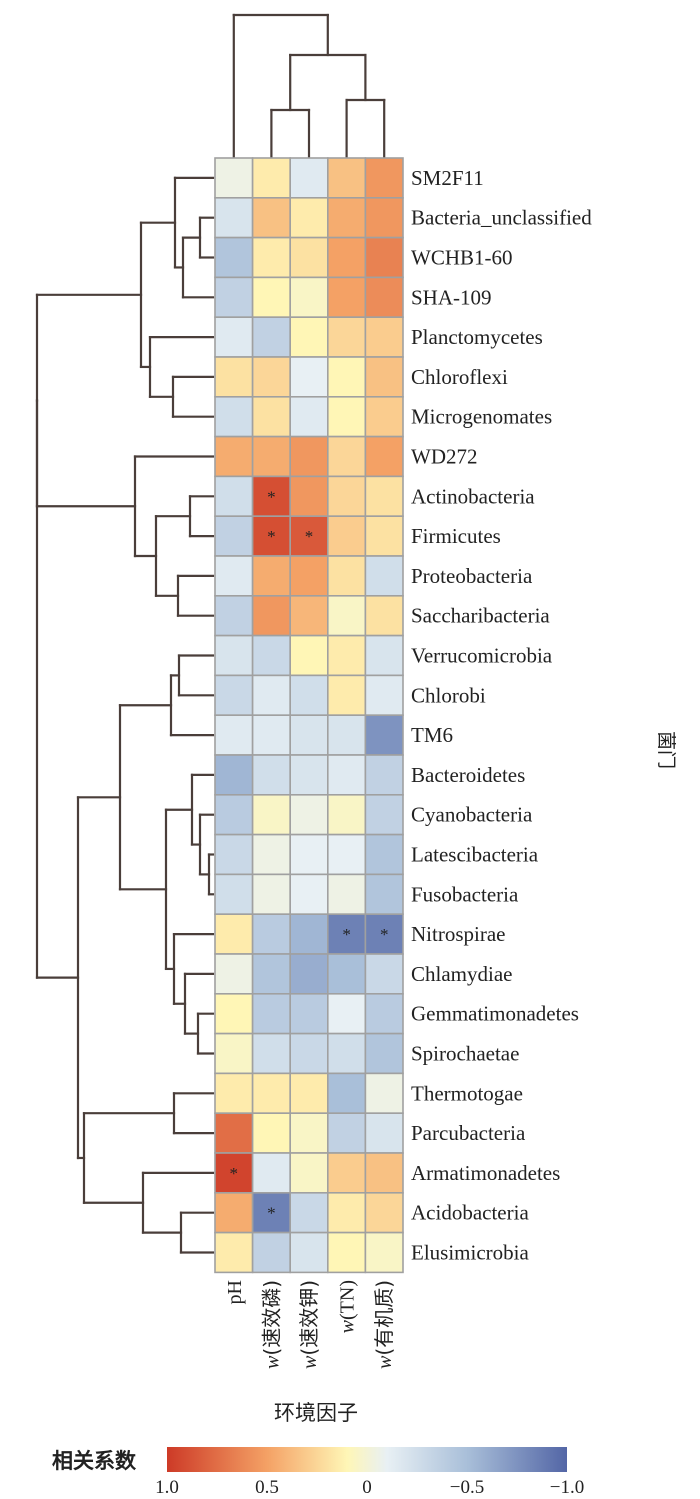 The height and width of the screenshot is (1499, 700). I want to click on row-label: Parcubacteria, so click(468, 1133).